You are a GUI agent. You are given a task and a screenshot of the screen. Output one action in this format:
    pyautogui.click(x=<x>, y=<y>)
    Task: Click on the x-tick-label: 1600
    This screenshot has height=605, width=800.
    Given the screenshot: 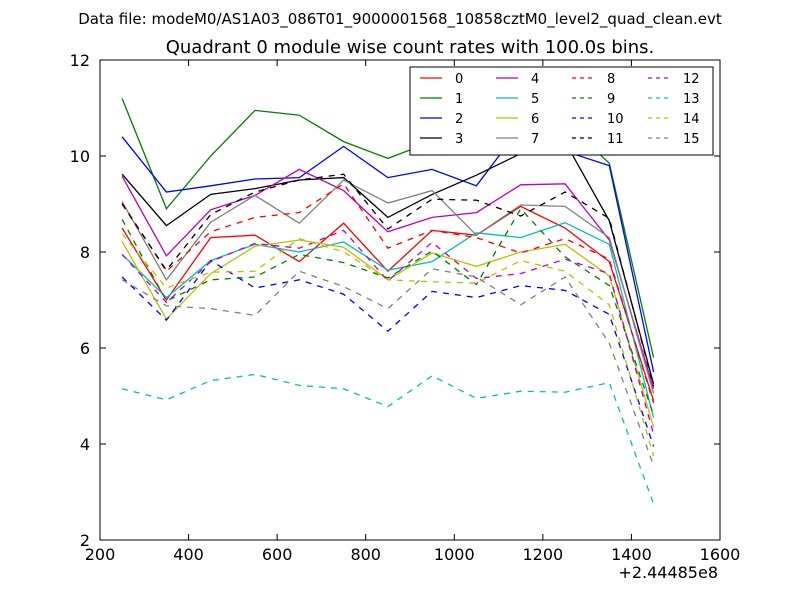 What is the action you would take?
    pyautogui.click(x=720, y=554)
    